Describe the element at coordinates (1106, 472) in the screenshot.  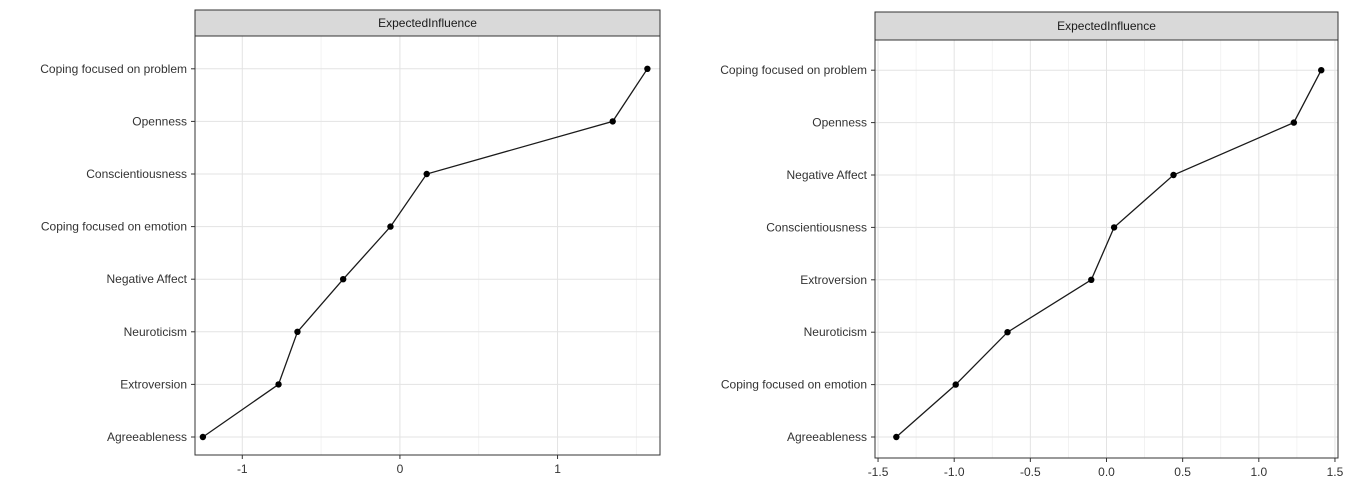
I see `x-tick-label: 0.0` at that location.